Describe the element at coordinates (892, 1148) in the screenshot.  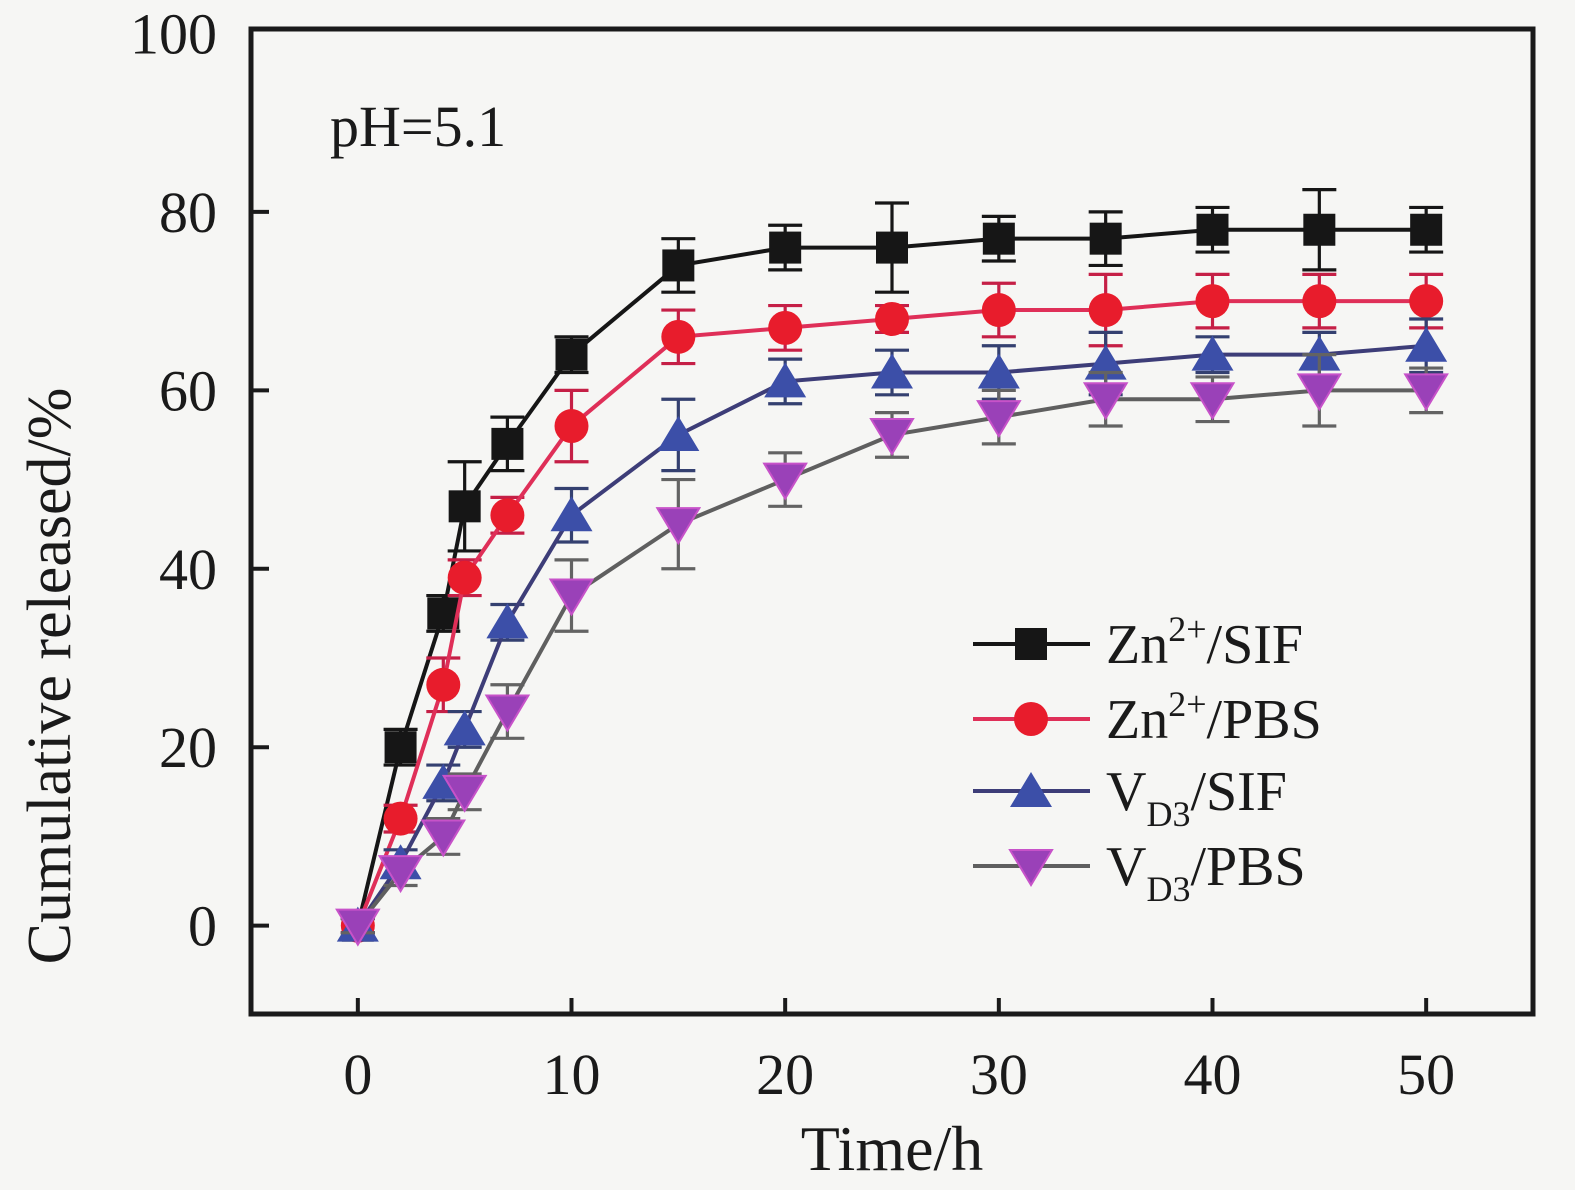
I see `x-axis-title: Time/h` at that location.